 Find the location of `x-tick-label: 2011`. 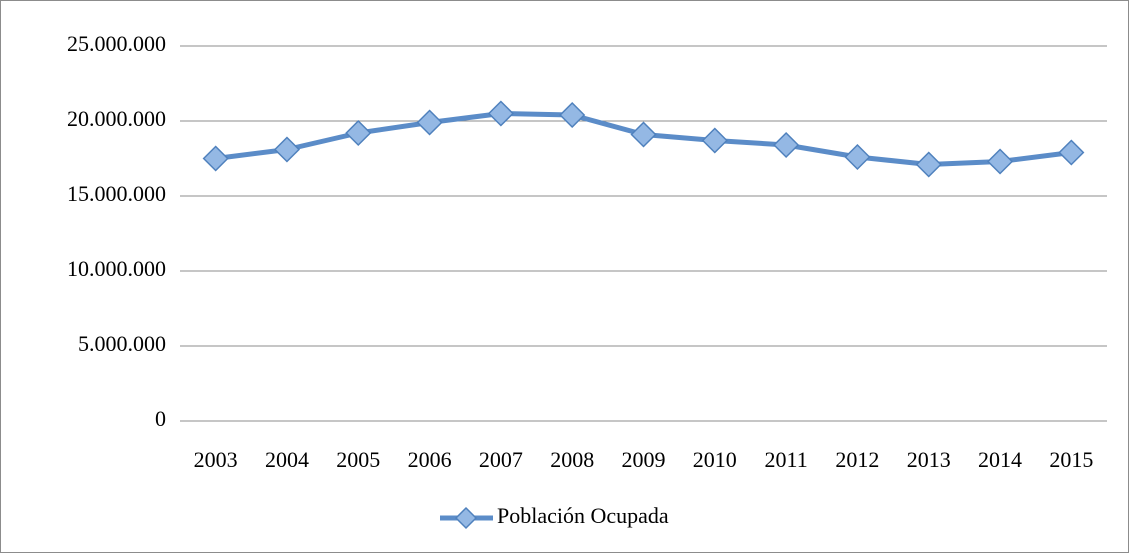

x-tick-label: 2011 is located at coordinates (786, 459).